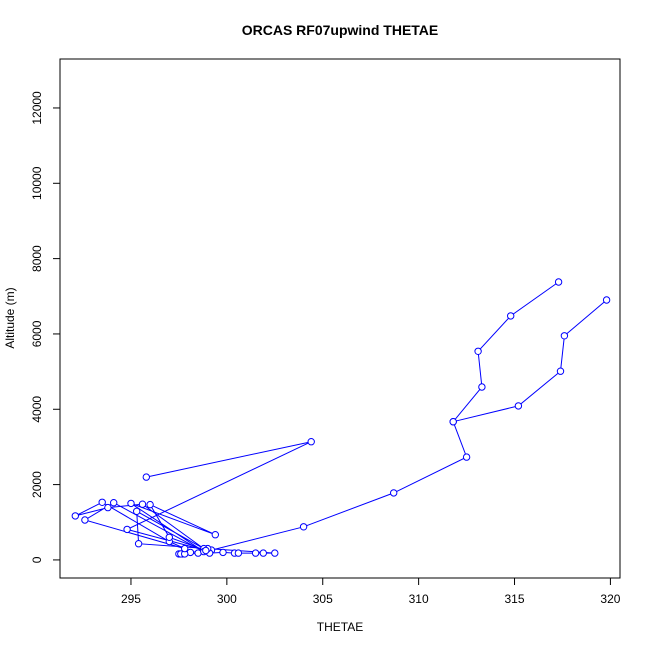 This screenshot has width=650, height=650. Describe the element at coordinates (610, 599) in the screenshot. I see `x-tick-label: 320` at that location.